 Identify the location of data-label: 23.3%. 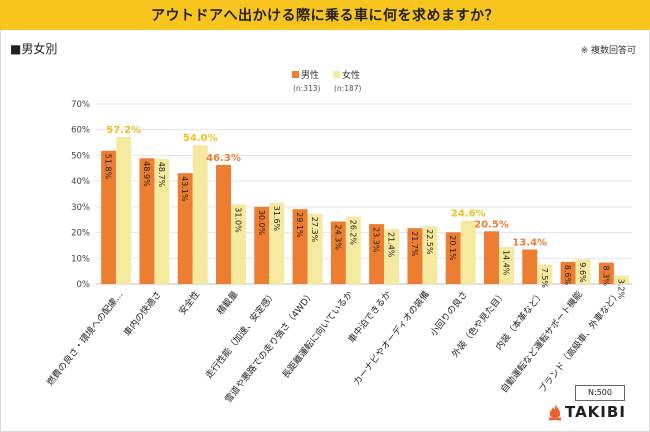
(376, 240).